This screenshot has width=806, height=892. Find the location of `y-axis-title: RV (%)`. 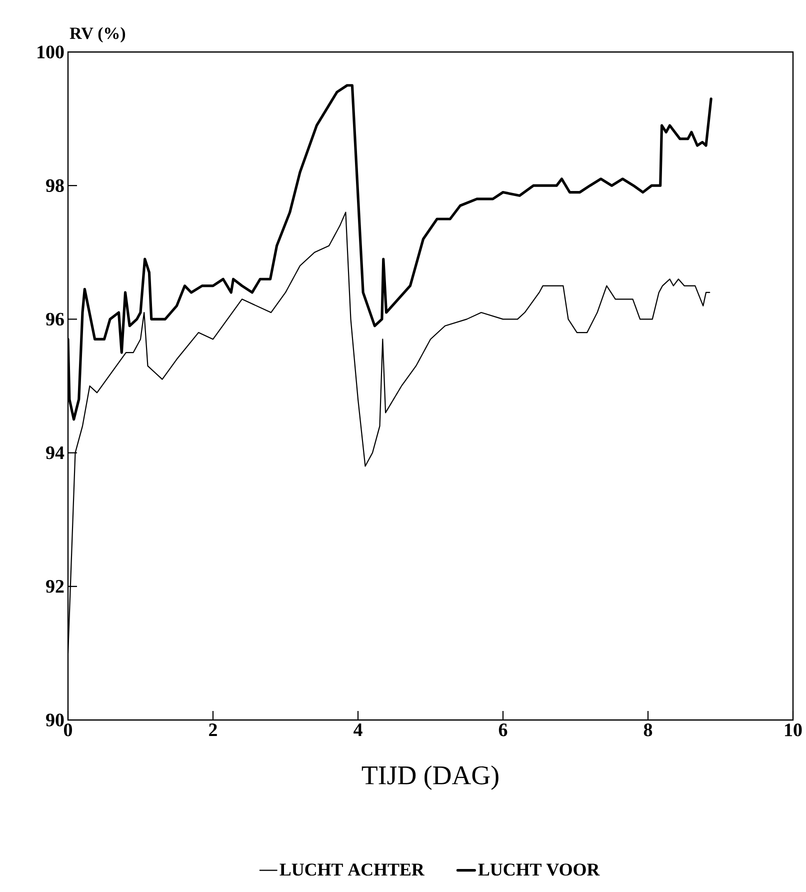

y-axis-title: RV (%) is located at coordinates (98, 34).